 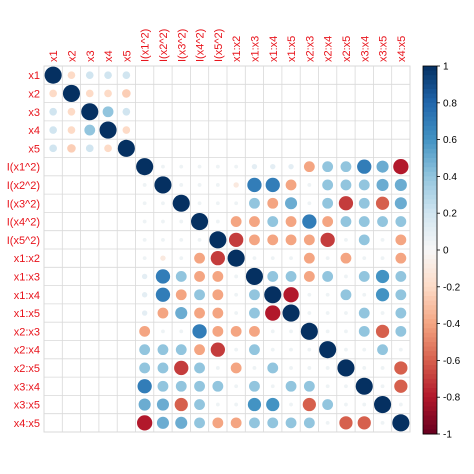 I want to click on row-label: x2:x4, so click(x=27, y=351).